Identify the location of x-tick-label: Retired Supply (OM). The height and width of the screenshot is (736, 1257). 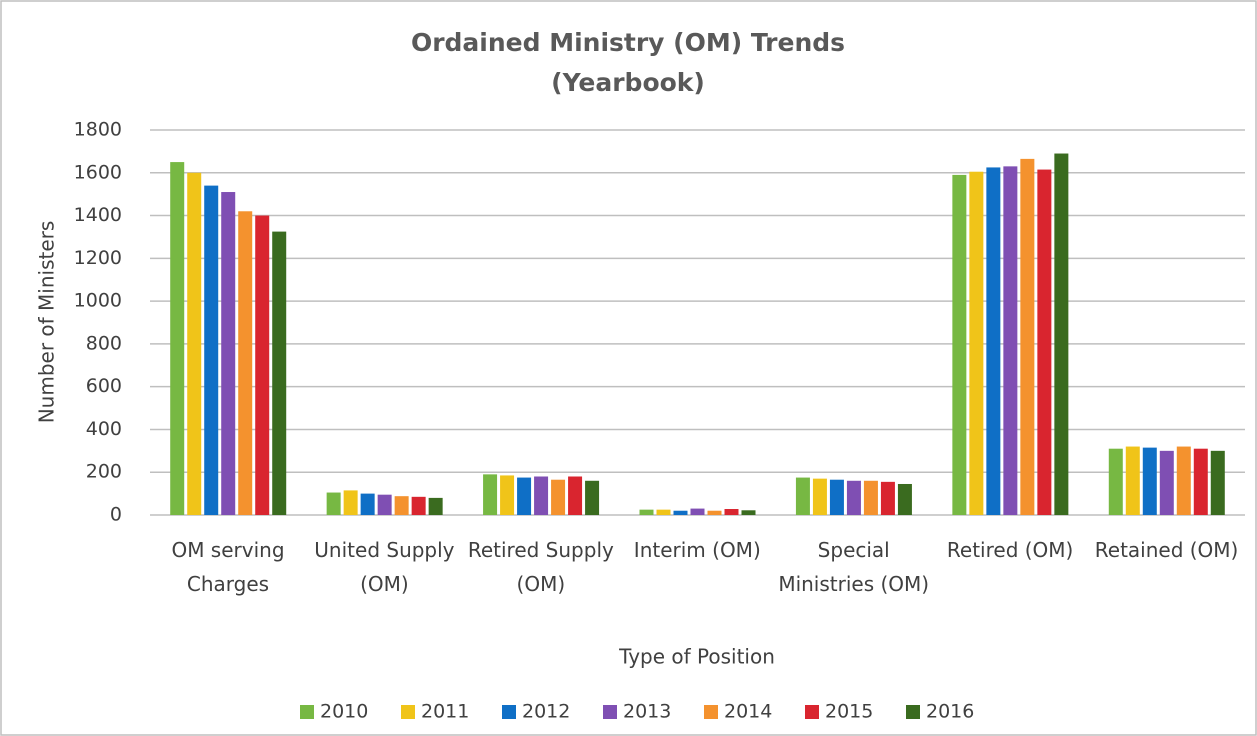
(540, 567).